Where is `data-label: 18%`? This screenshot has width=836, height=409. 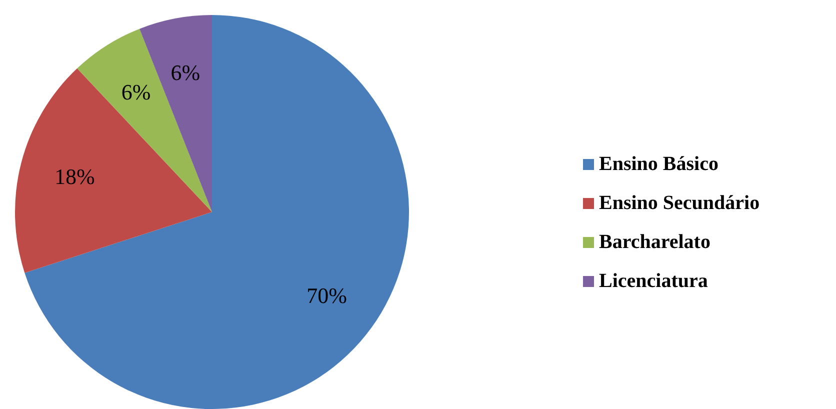
data-label: 18% is located at coordinates (74, 177).